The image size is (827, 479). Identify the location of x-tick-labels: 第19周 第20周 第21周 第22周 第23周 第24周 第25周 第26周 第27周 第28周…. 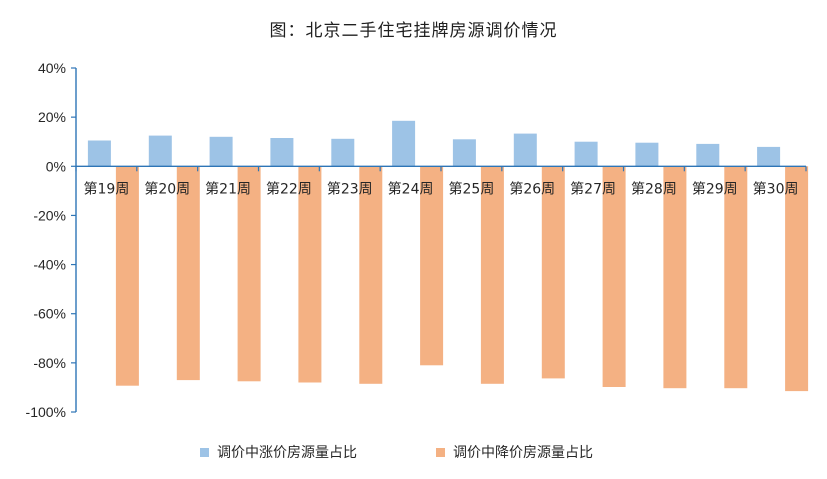
(441, 188).